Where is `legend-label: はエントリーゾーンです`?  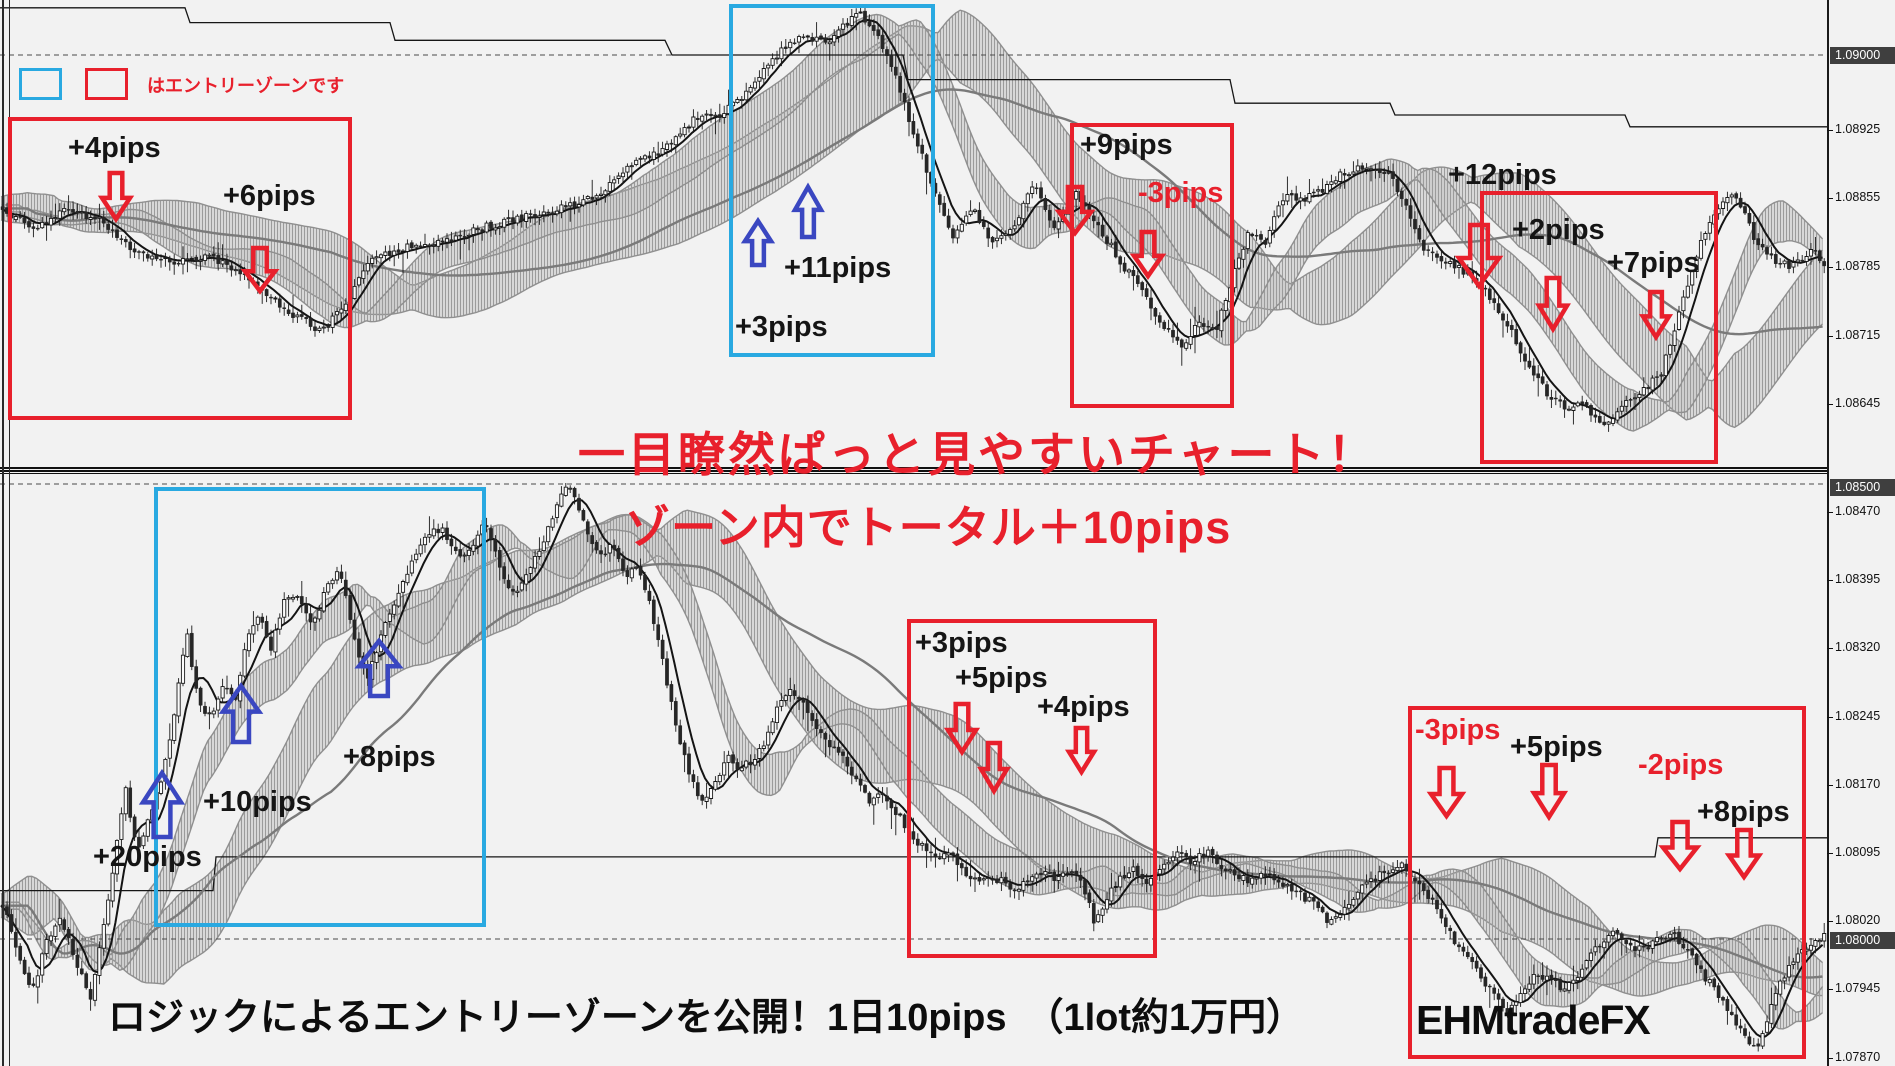
legend-label: はエントリーゾーンです is located at coordinates (246, 86).